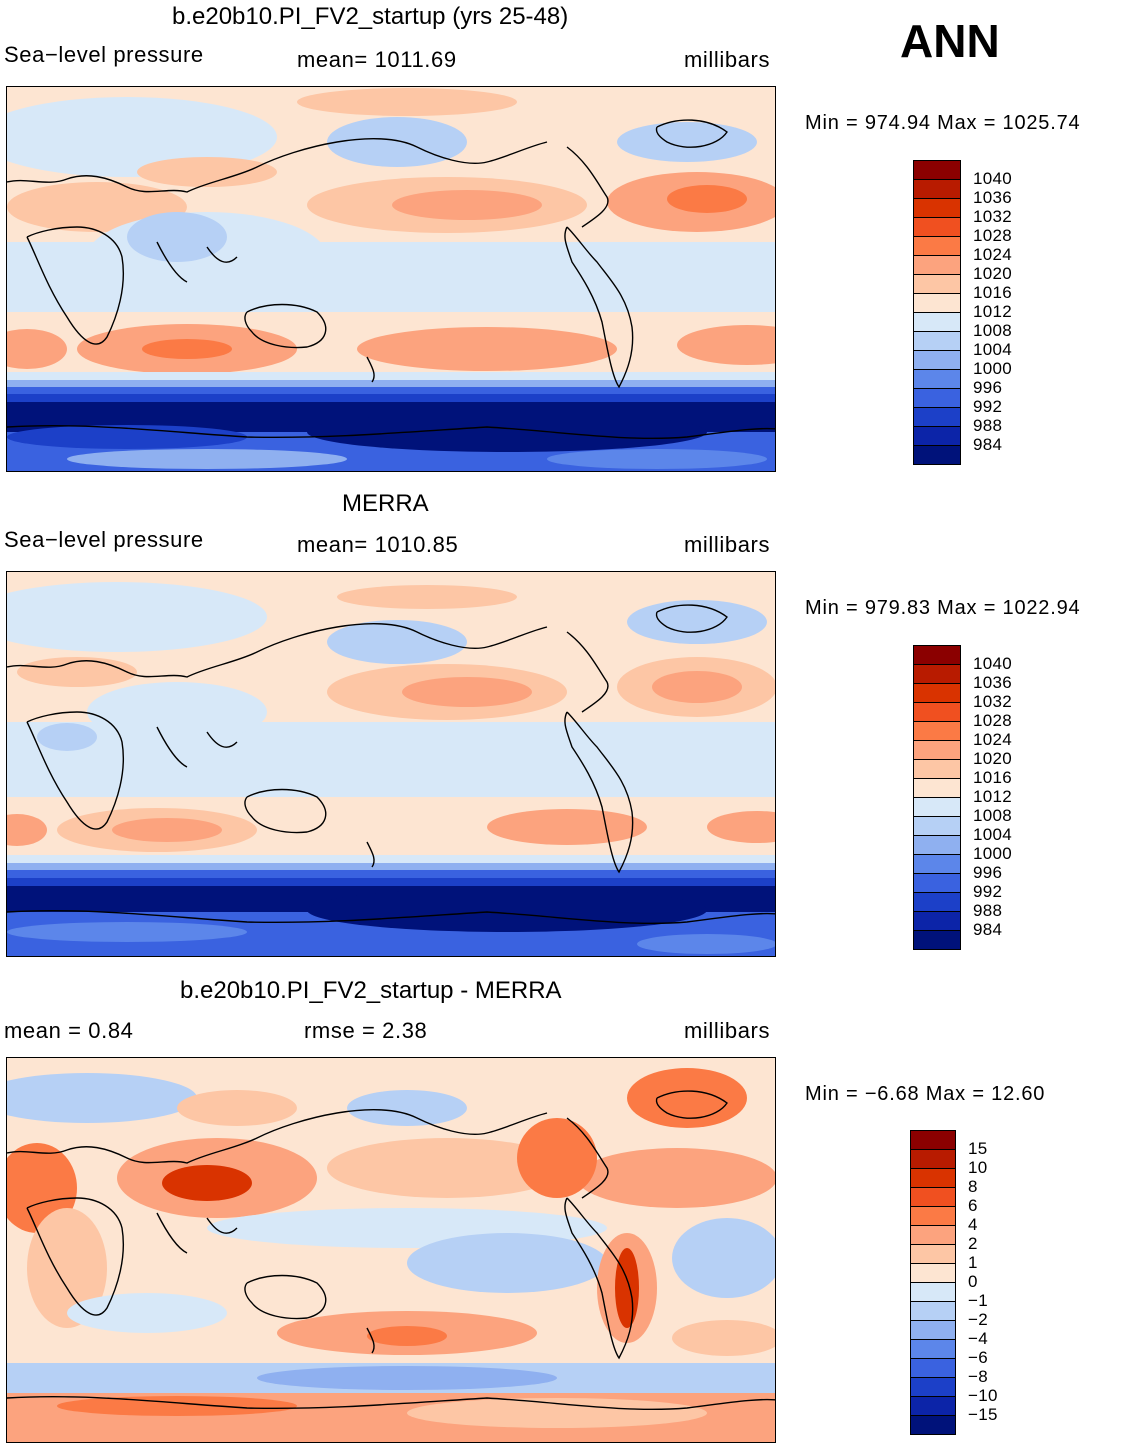 This screenshot has height=1449, width=1127. Describe the element at coordinates (993, 273) in the screenshot. I see `colorbar-label: 1020` at that location.